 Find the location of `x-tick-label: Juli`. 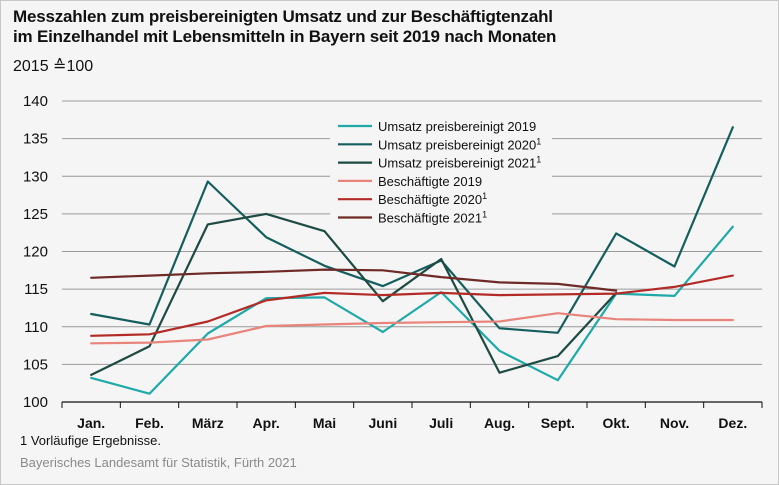

x-tick-label: Juli is located at coordinates (441, 423).